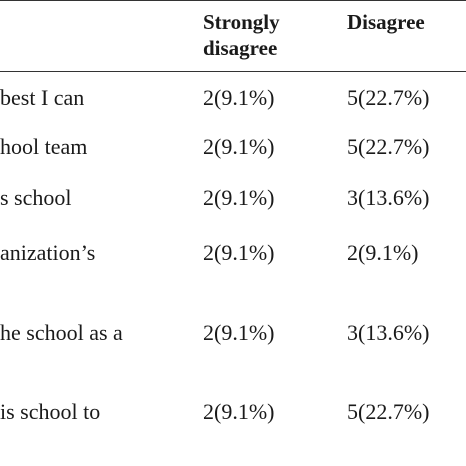 This screenshot has width=466, height=466. What do you see at coordinates (383, 252) in the screenshot?
I see `disagree-value: 2(9.1%)` at bounding box center [383, 252].